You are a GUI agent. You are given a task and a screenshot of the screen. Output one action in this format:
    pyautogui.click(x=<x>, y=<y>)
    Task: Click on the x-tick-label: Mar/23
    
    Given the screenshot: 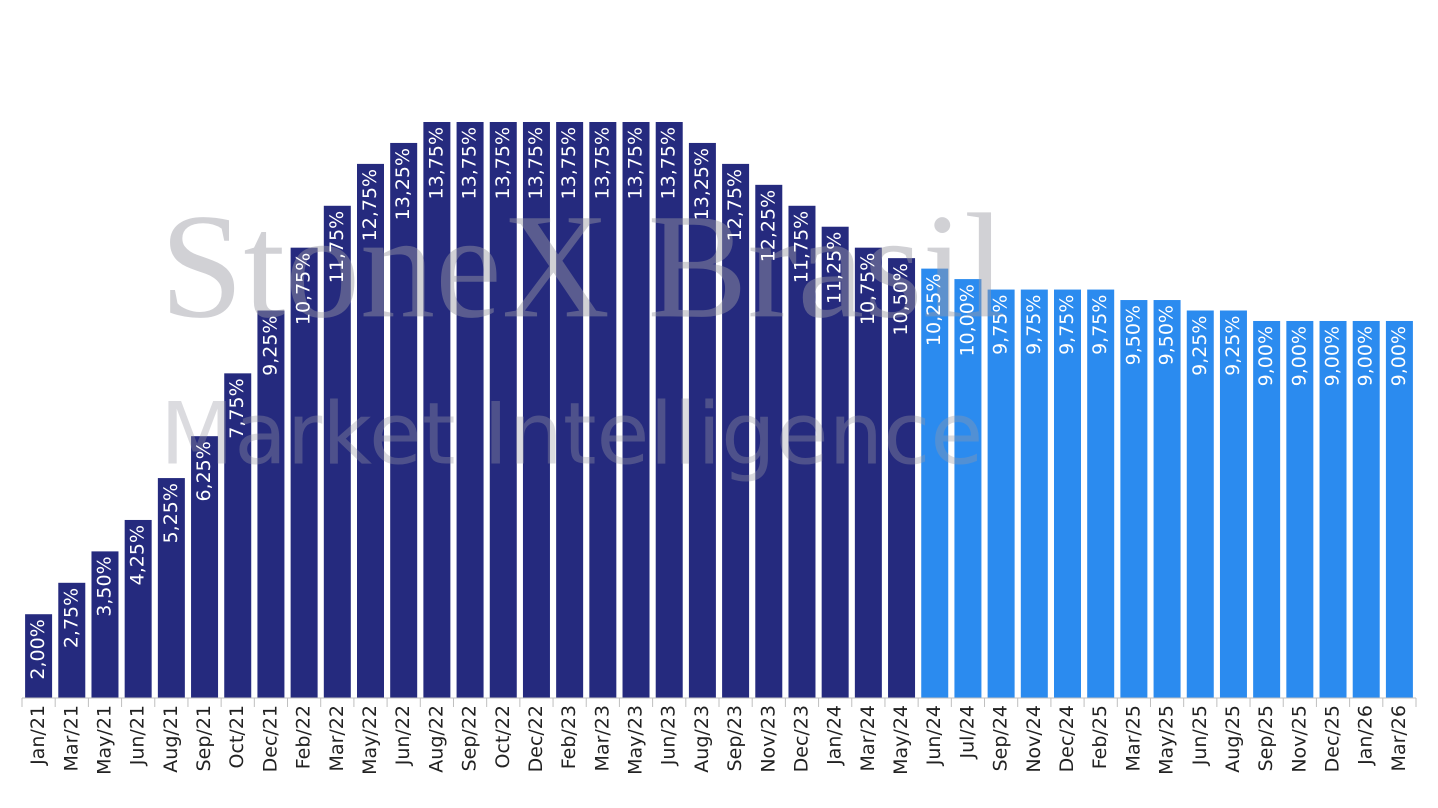 What is the action you would take?
    pyautogui.click(x=602, y=738)
    